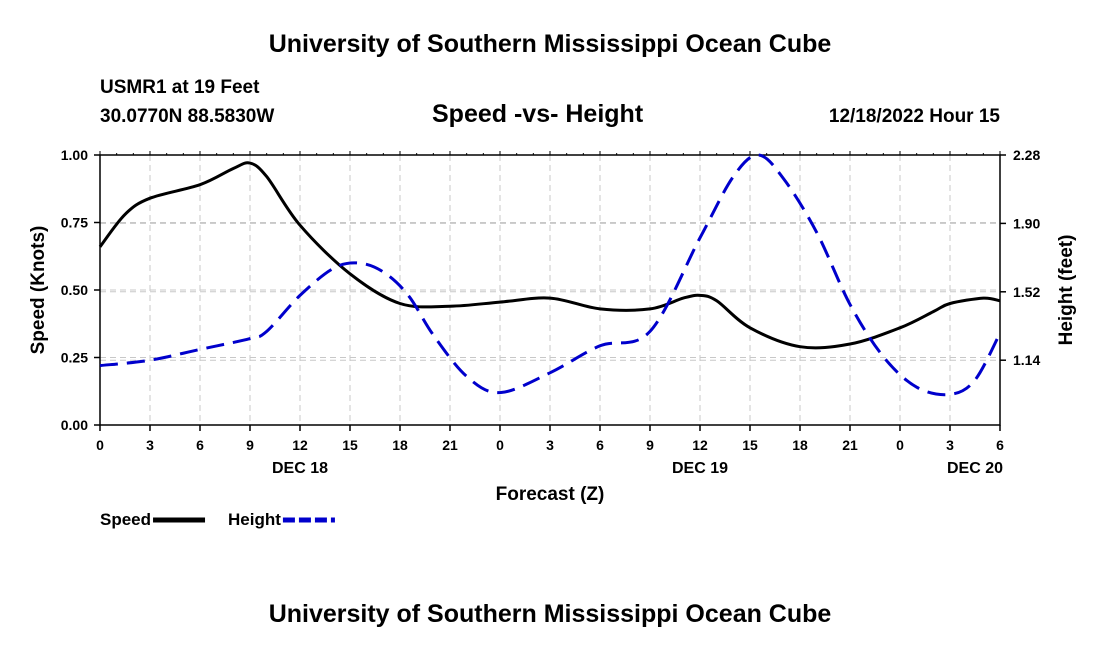  What do you see at coordinates (1066, 290) in the screenshot?
I see `y2-axis-label: Height (feet)` at bounding box center [1066, 290].